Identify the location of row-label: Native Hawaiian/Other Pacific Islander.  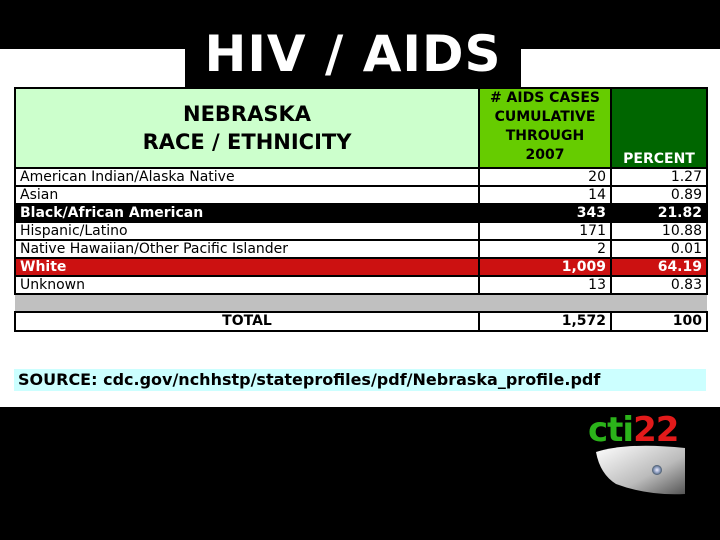
(247, 249).